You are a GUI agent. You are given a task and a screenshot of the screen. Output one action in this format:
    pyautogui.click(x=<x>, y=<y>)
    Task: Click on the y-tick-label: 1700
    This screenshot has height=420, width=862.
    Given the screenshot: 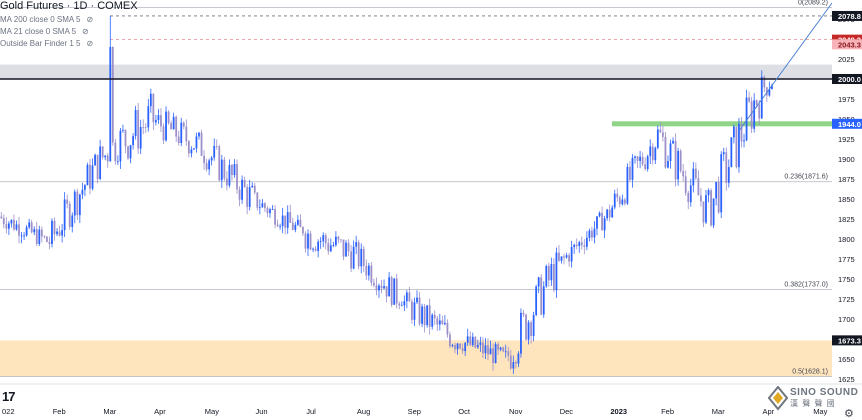 What is the action you would take?
    pyautogui.click(x=846, y=319)
    